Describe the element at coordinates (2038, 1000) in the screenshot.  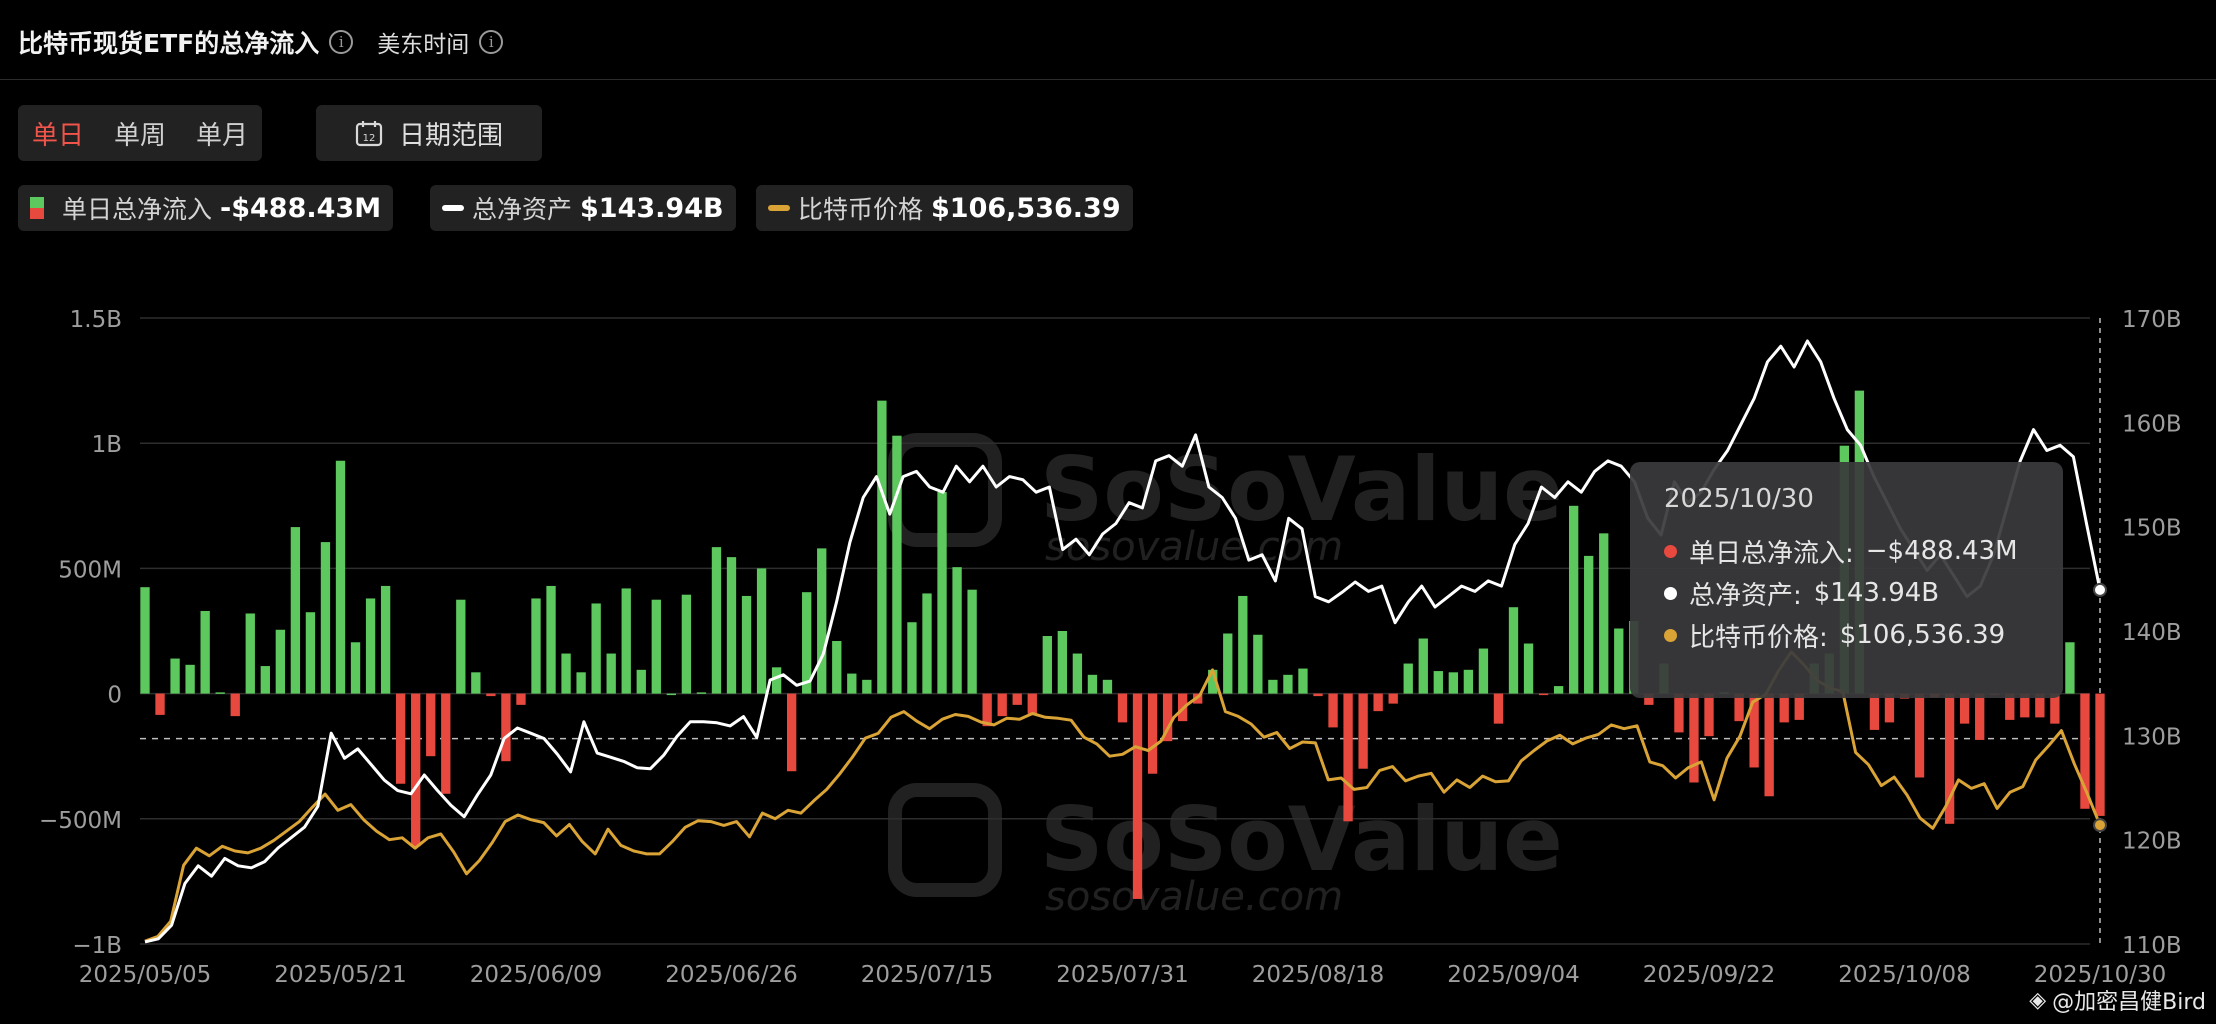
I see `diamond-logo-icon: ◈` at that location.